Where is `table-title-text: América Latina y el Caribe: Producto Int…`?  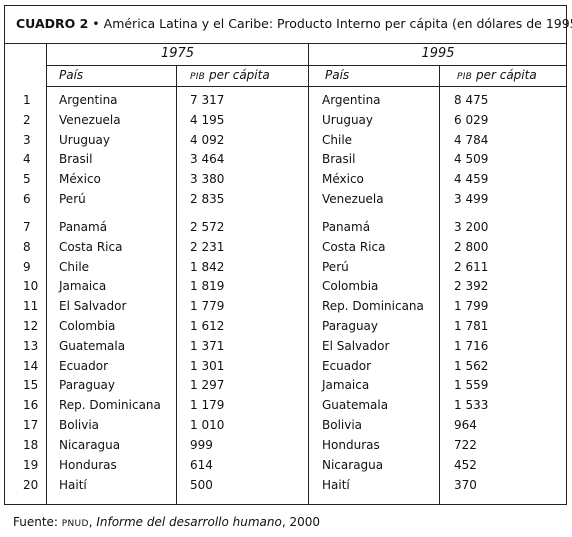 table-title-text: América Latina y el Caribe: Producto Int… is located at coordinates (337, 23).